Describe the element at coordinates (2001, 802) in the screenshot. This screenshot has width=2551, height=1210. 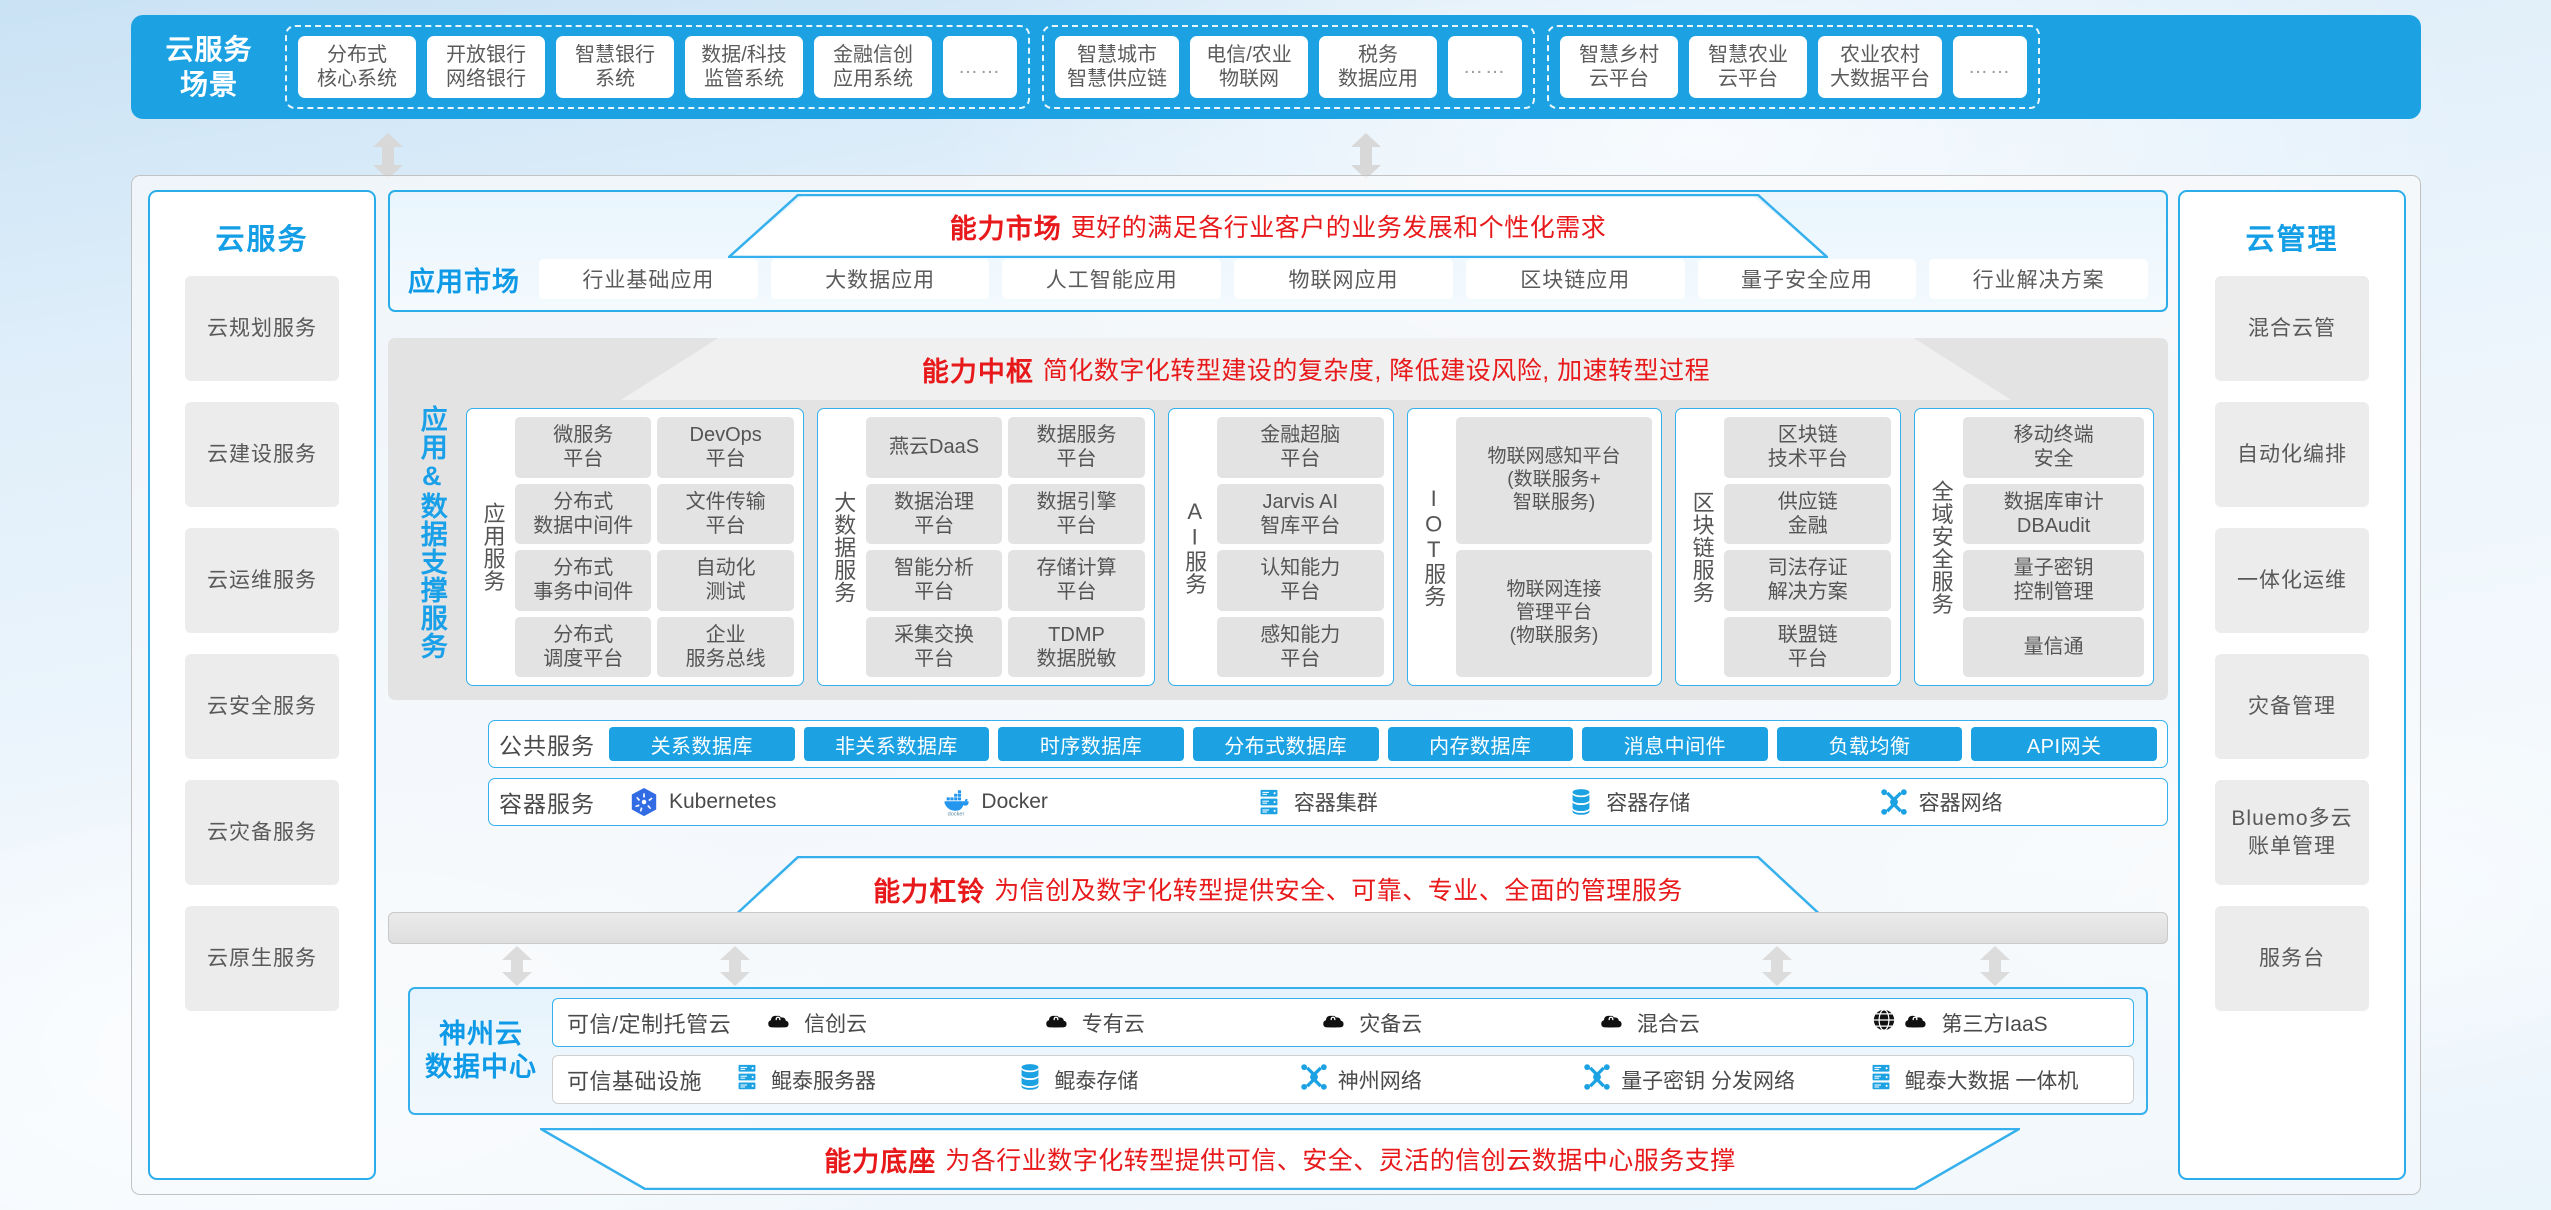
I see `container-service-item: 容器网络` at that location.